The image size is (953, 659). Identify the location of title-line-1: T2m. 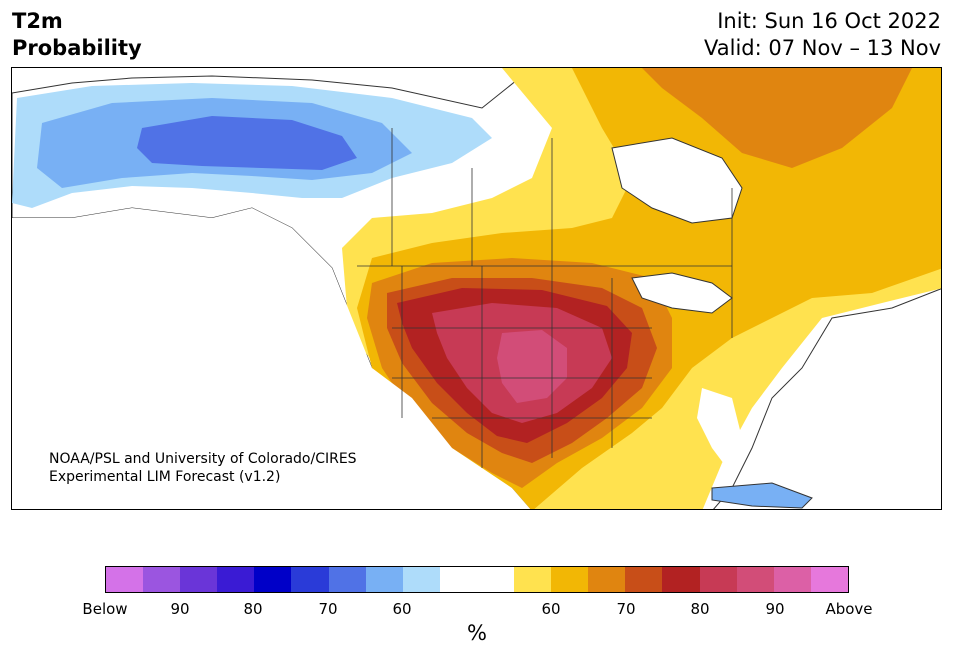
(37, 21).